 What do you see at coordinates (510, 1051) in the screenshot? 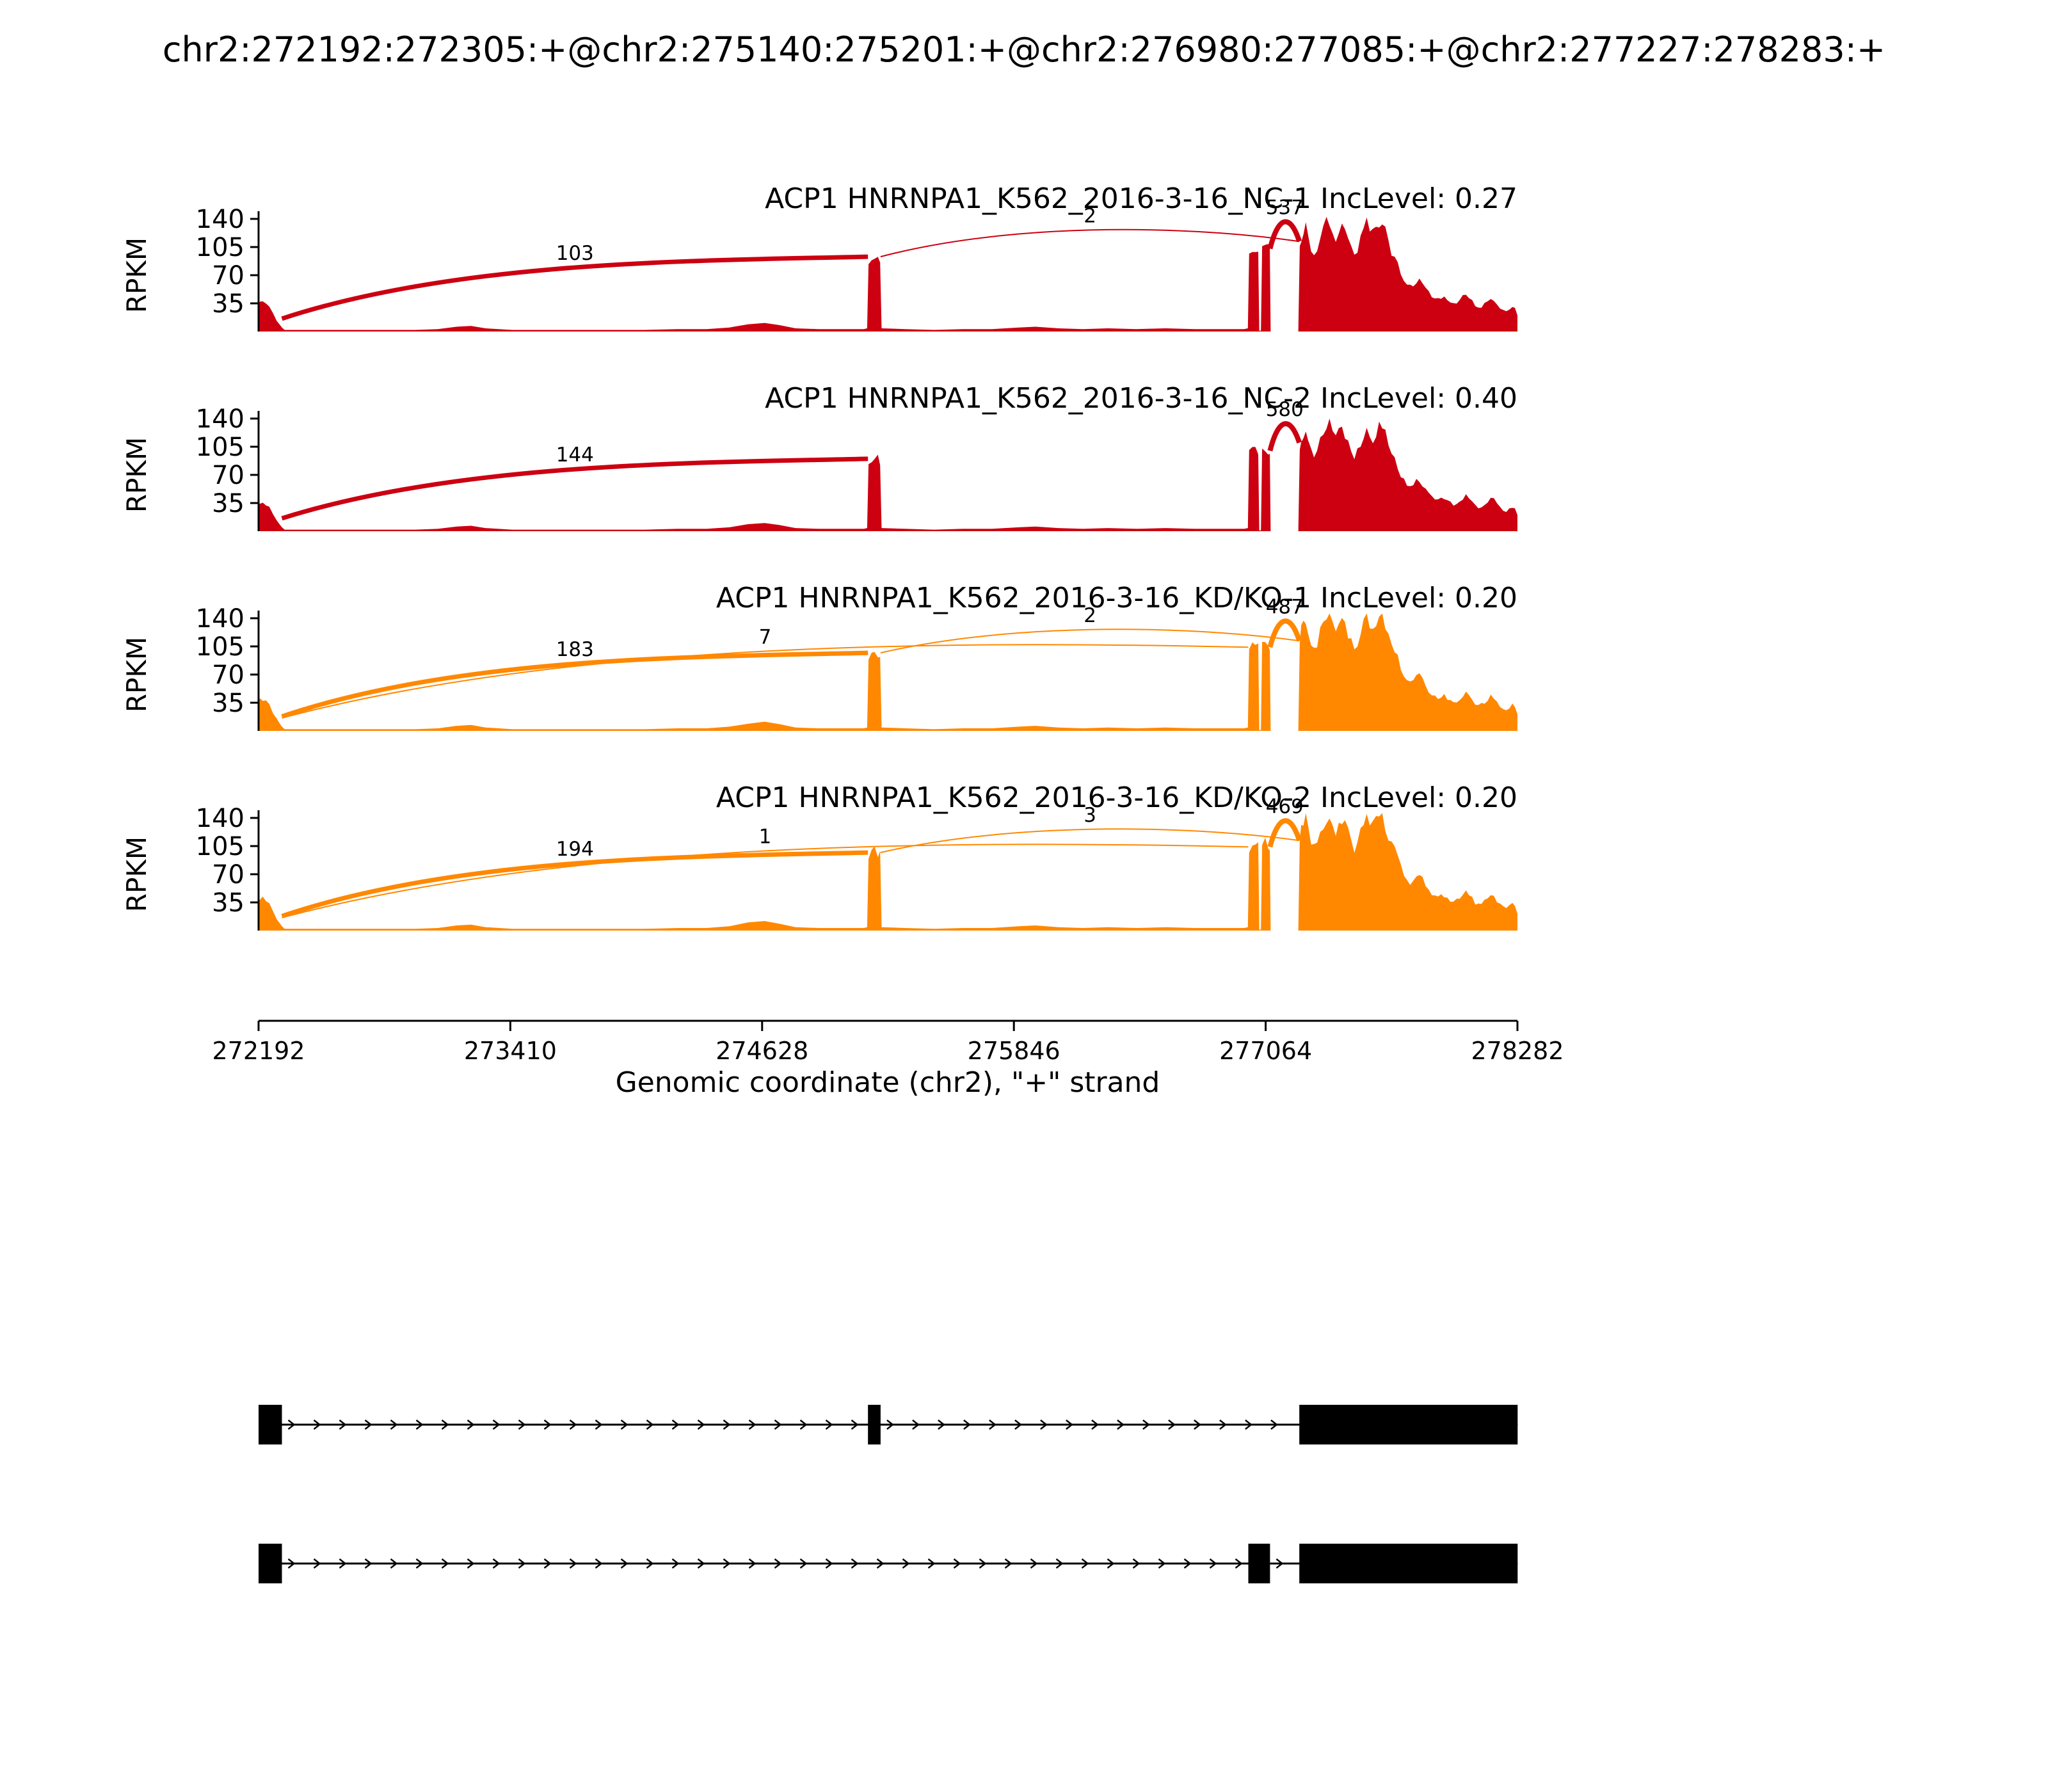
I see `x-axis-tick-label: 273410` at bounding box center [510, 1051].